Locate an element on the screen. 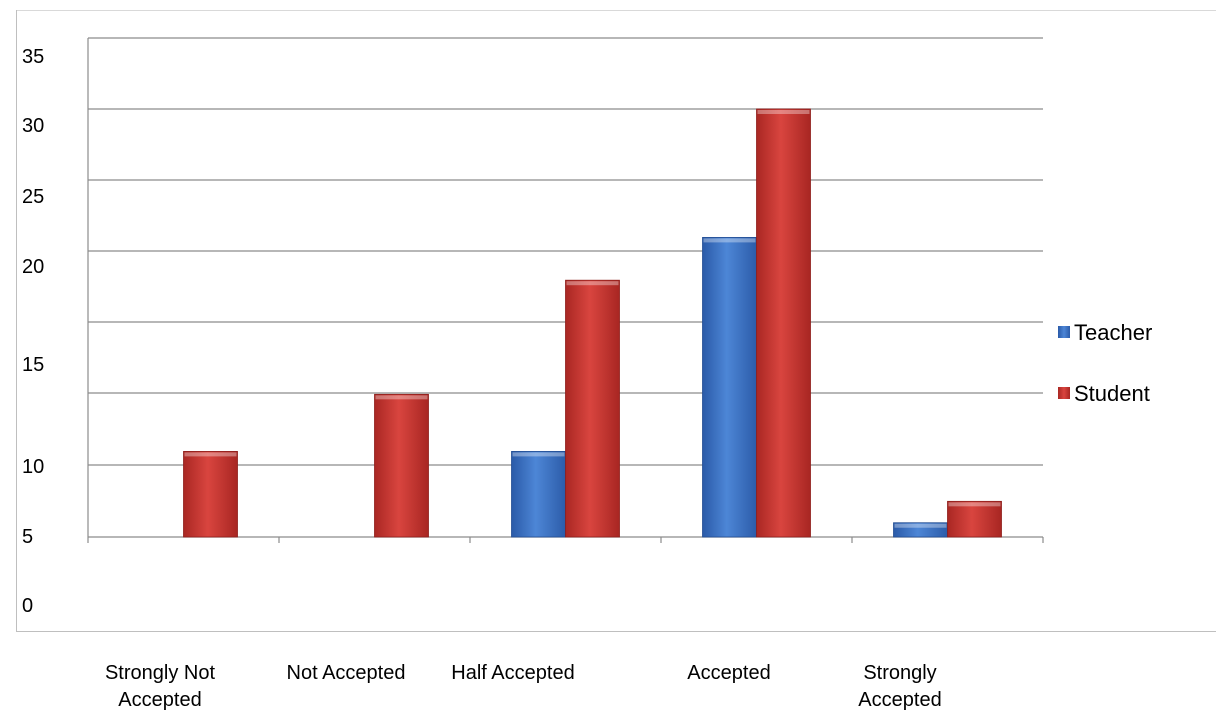 The width and height of the screenshot is (1218, 724). chart-frame-bottom is located at coordinates (616, 631).